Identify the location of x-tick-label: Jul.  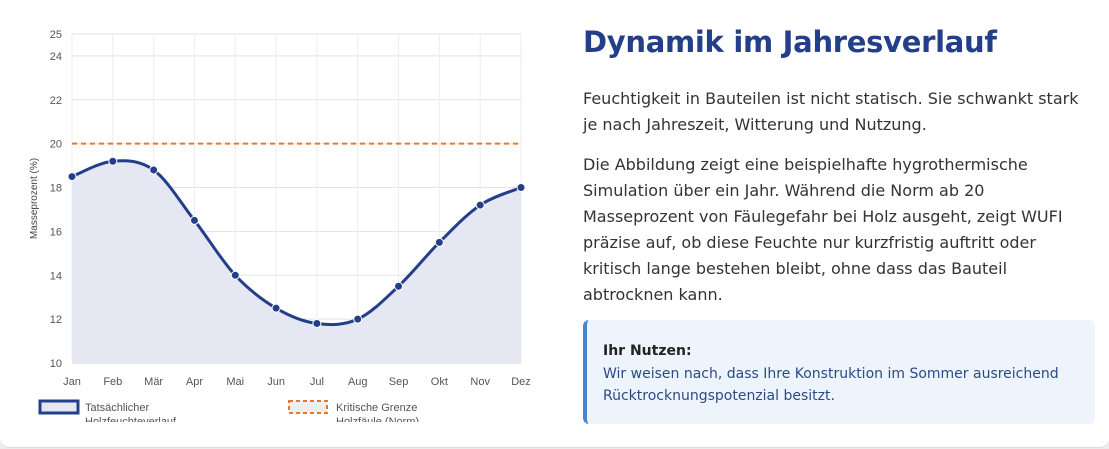
(317, 382).